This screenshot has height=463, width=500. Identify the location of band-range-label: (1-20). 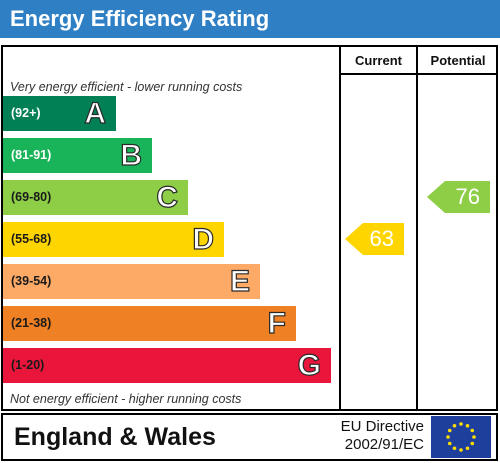
(28, 365).